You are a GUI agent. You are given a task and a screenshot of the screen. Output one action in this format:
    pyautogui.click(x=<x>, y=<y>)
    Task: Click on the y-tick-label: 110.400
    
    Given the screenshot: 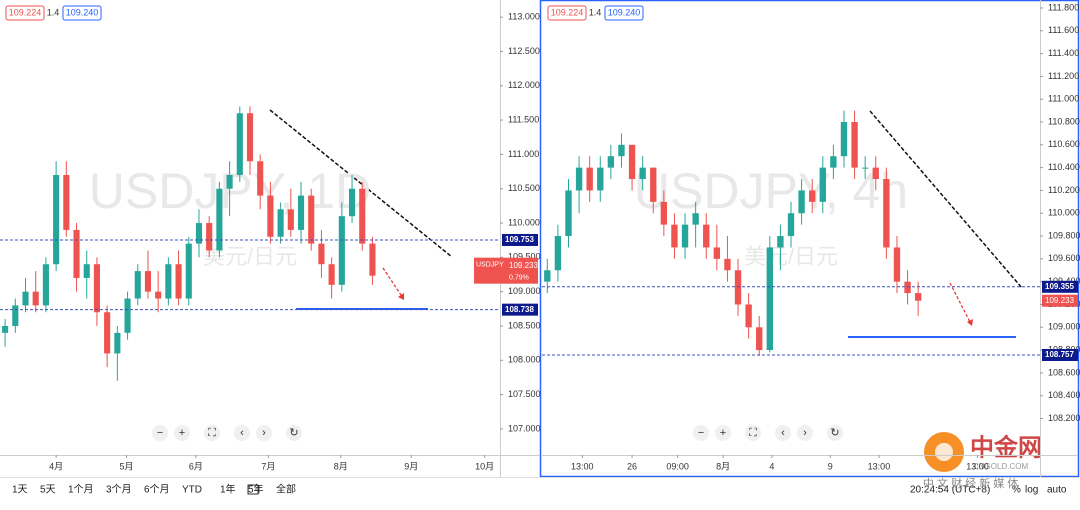 What is the action you would take?
    pyautogui.click(x=1064, y=167)
    